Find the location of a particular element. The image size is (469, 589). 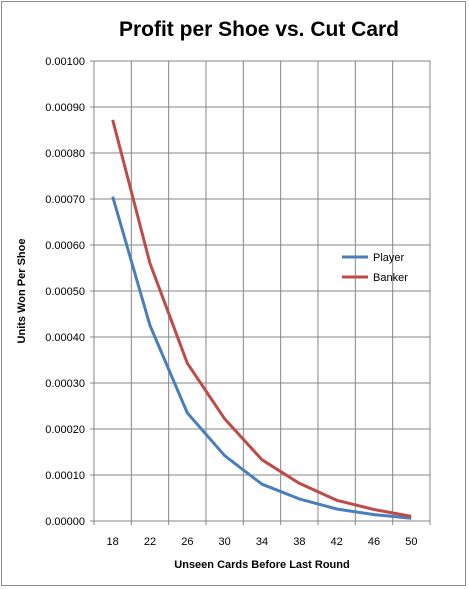

y-tick-label: 0.00060 is located at coordinates (65, 246).